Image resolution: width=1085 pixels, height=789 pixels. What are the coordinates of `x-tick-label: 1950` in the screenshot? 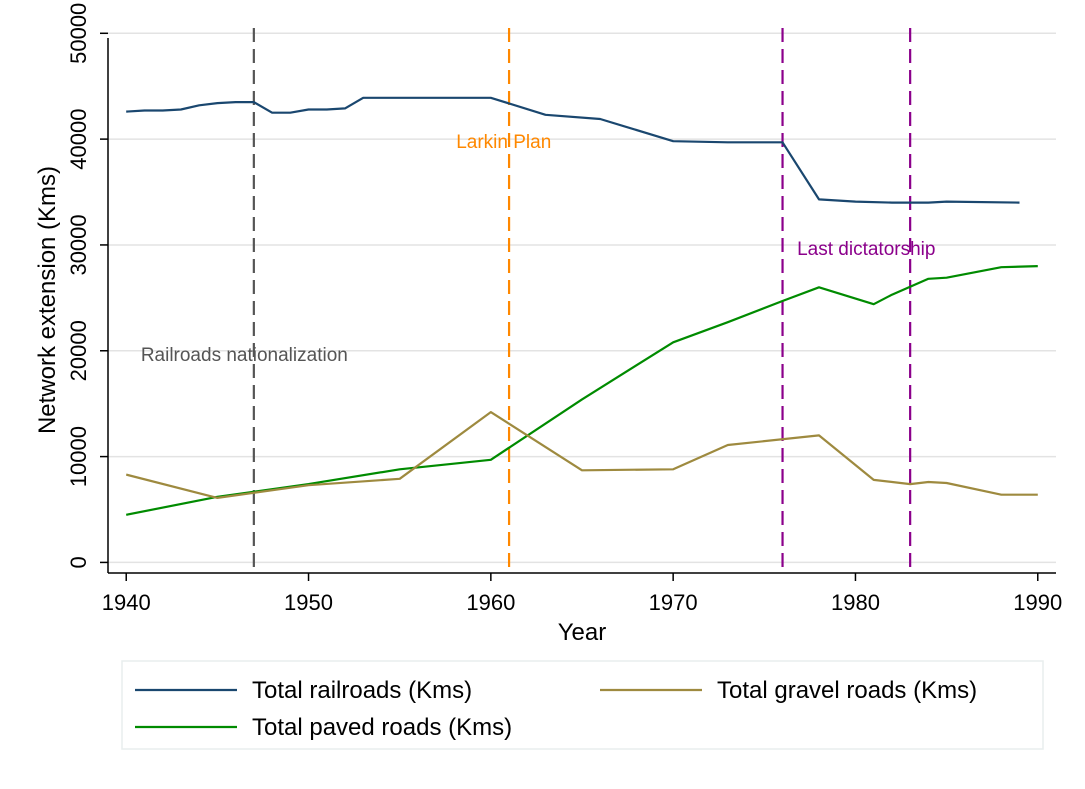 It's located at (308, 602).